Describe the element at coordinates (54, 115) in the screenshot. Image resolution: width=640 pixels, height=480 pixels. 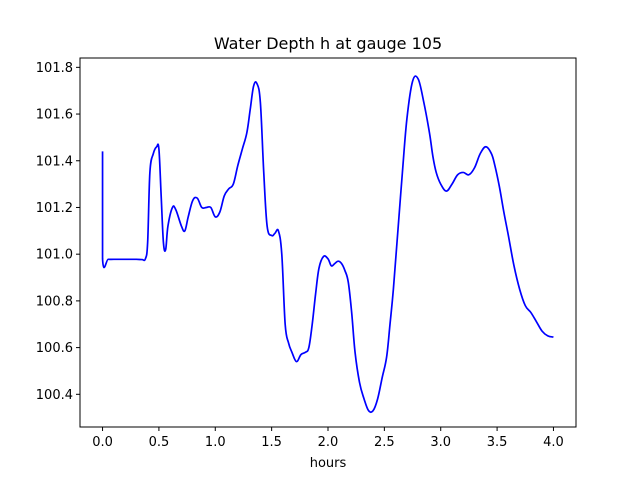
I see `y-tick-label: 101.6` at that location.